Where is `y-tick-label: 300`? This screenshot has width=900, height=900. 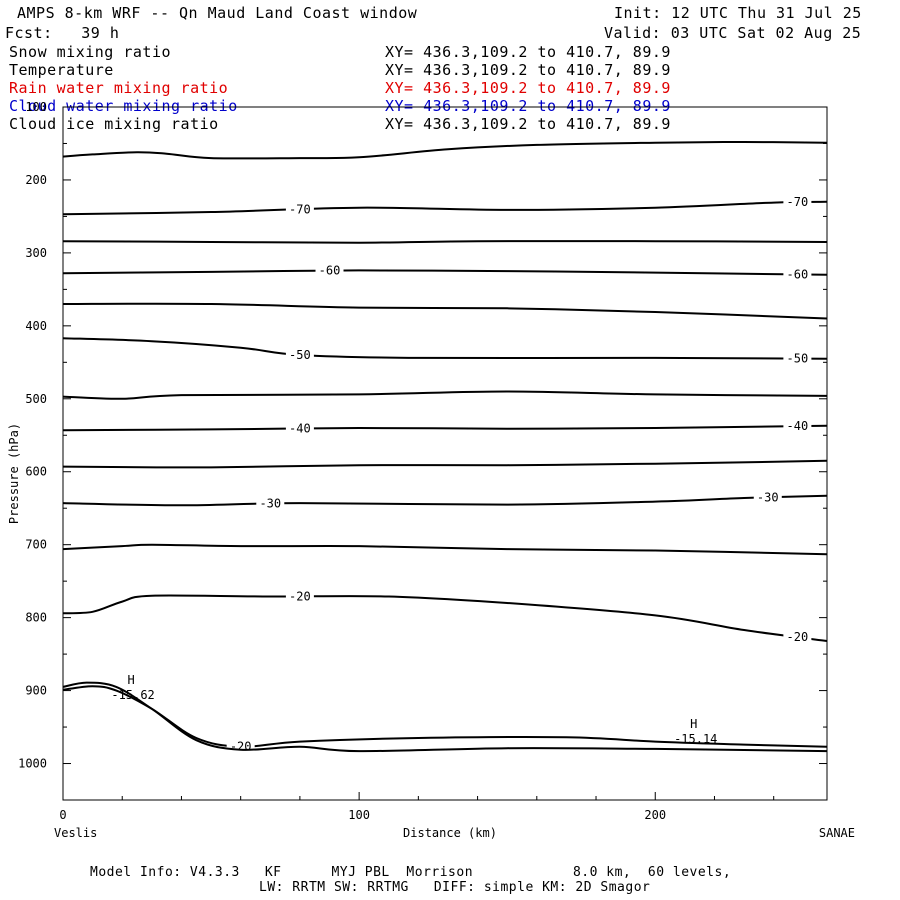
y-tick-label: 300 is located at coordinates (36, 253).